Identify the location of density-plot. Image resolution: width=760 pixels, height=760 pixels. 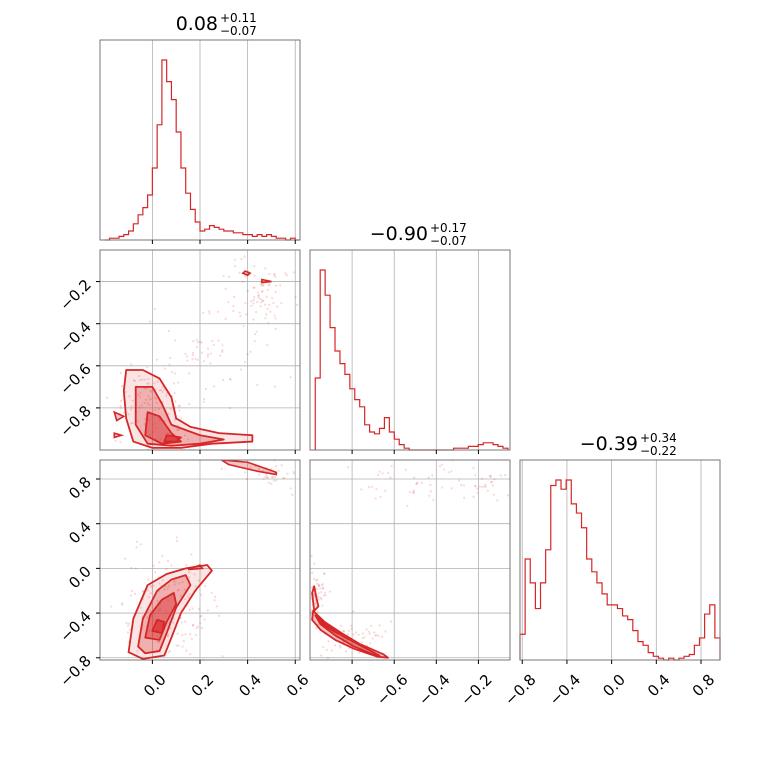
(202, 352).